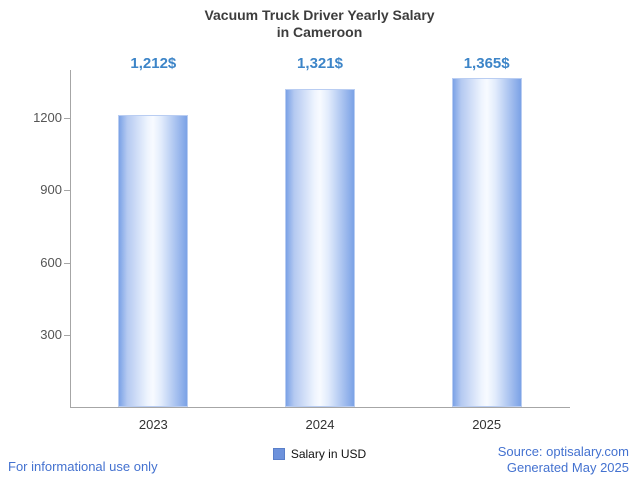  I want to click on y-tick-label: 600, so click(51, 262).